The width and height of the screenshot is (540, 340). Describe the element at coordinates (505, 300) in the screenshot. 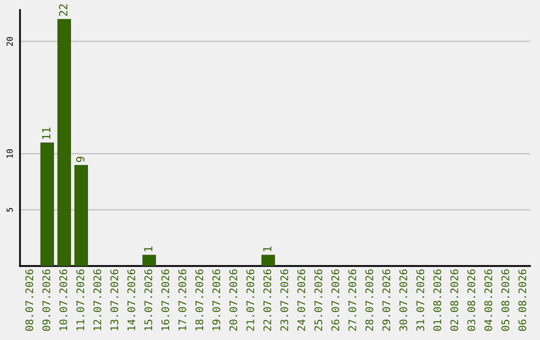

I see `x-tick-label: 05.08.2026` at that location.